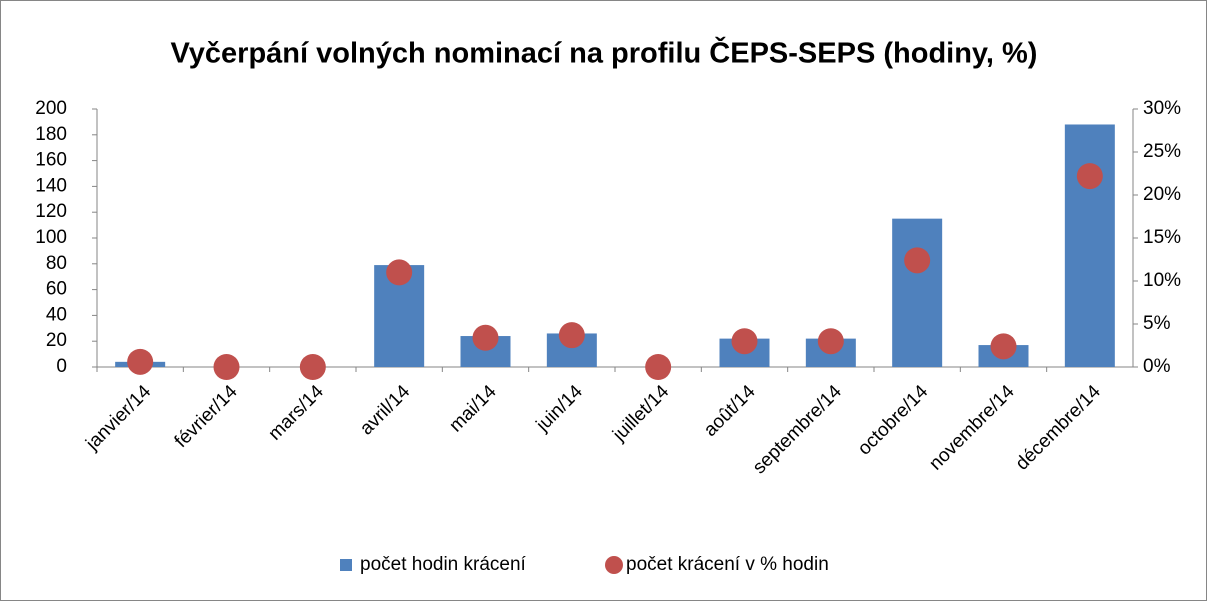 This screenshot has width=1208, height=602. I want to click on y-tick-label: 0, so click(61, 366).